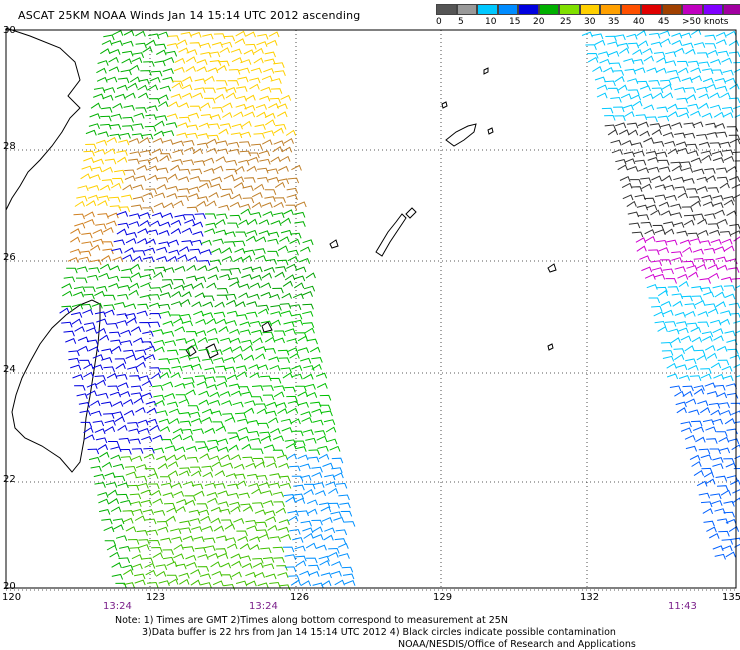  What do you see at coordinates (590, 22) in the screenshot?
I see `color-scale-label: 30` at bounding box center [590, 22].